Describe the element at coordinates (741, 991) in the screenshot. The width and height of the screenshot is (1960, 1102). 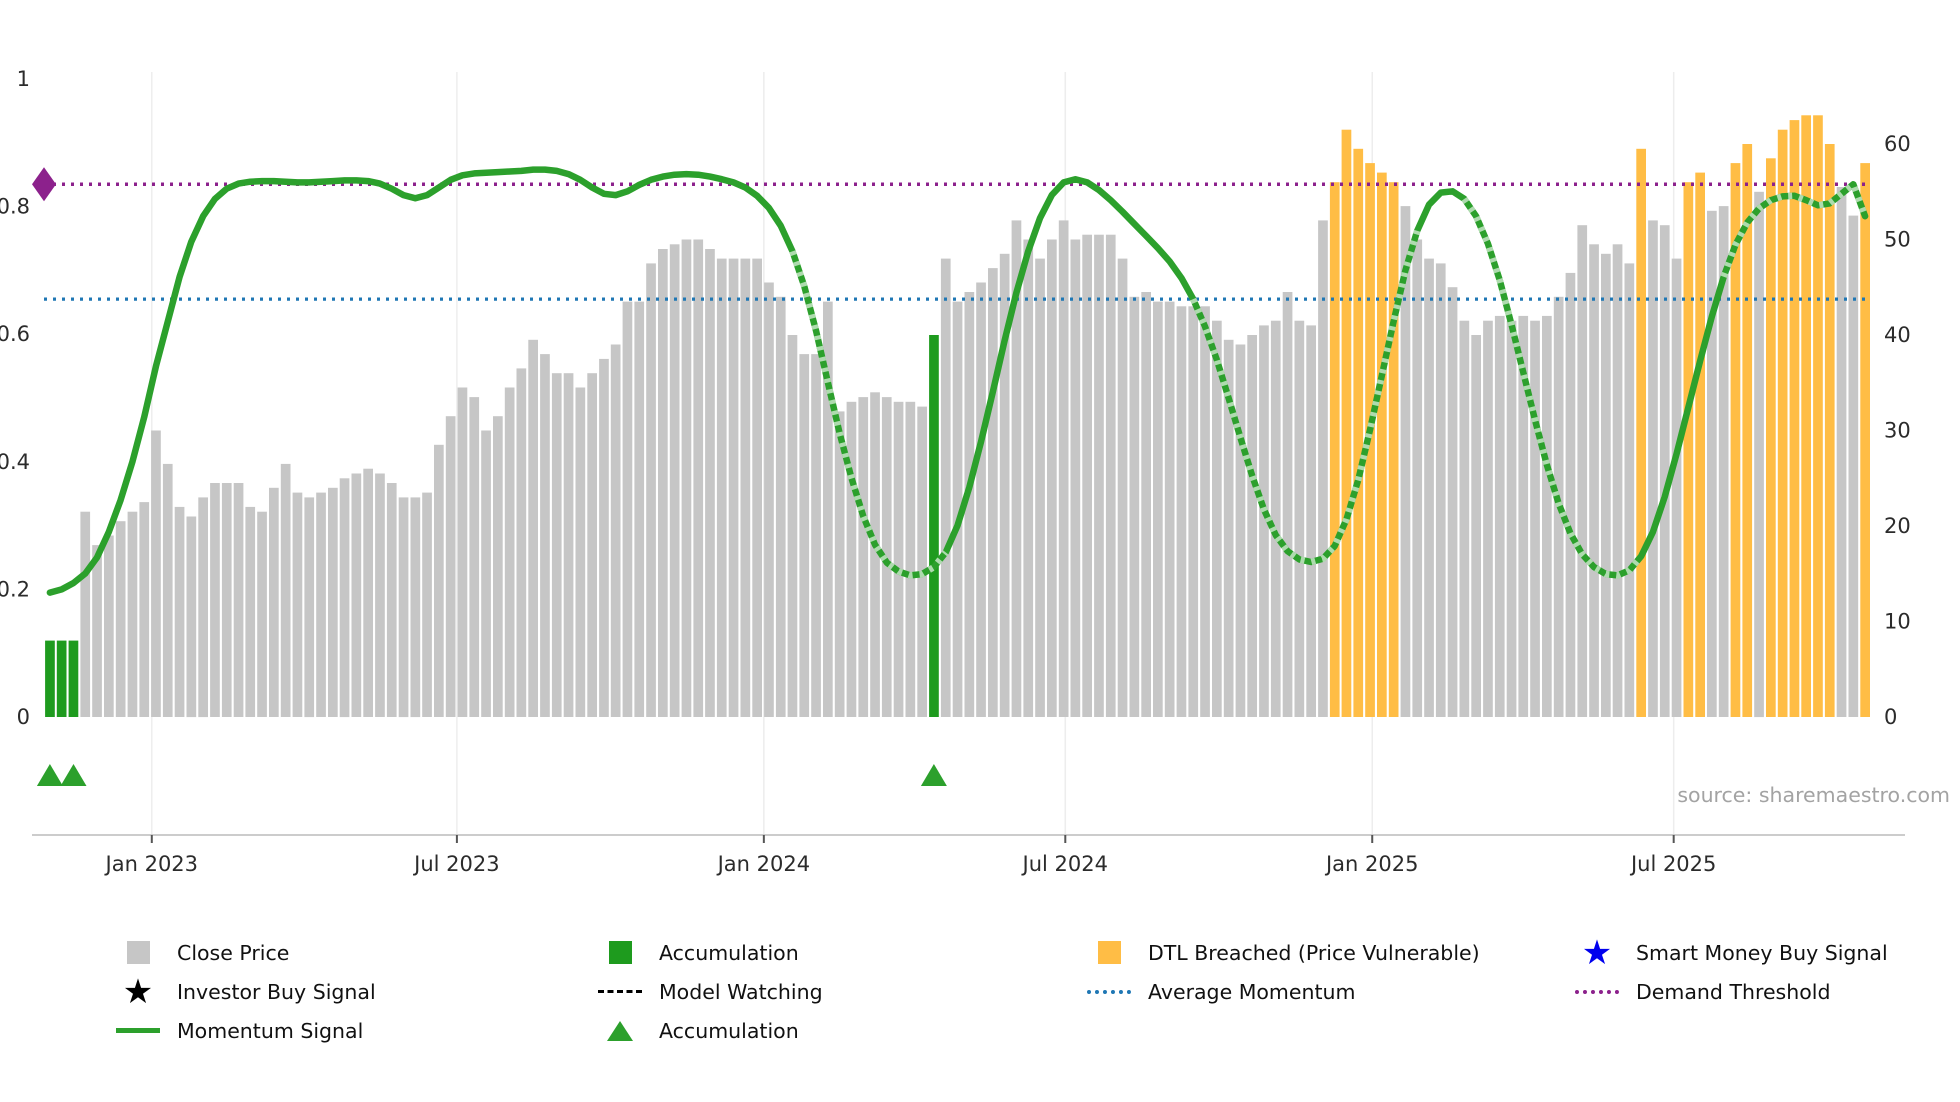
I see `legend-label: Model Watching` at that location.